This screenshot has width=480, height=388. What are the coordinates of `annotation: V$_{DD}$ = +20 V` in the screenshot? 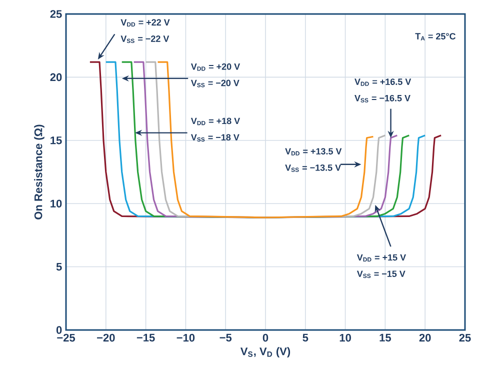 It's located at (215, 67).